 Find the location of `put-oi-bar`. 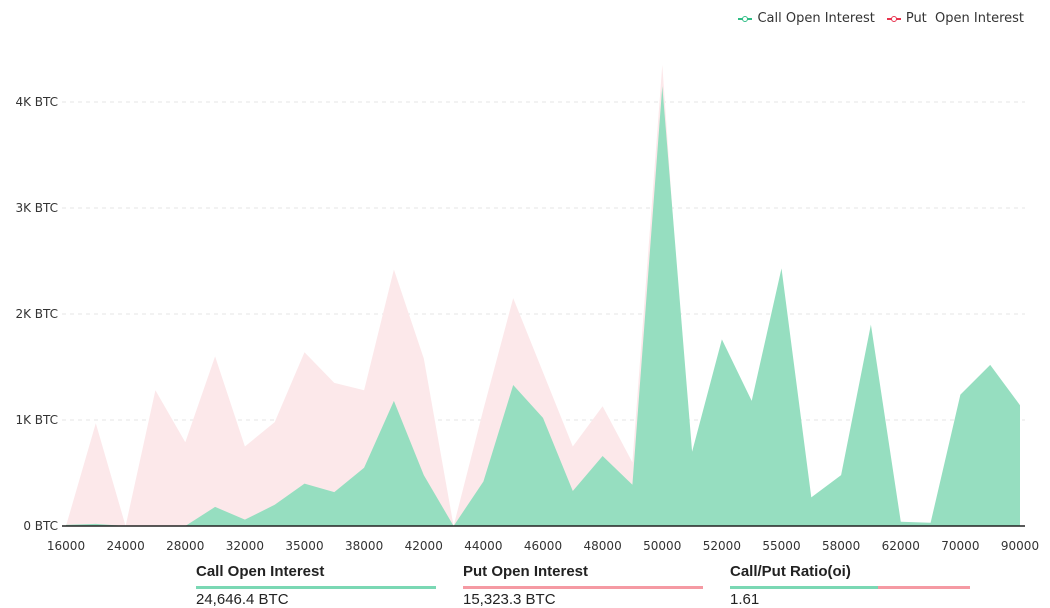

put-oi-bar is located at coordinates (583, 587).